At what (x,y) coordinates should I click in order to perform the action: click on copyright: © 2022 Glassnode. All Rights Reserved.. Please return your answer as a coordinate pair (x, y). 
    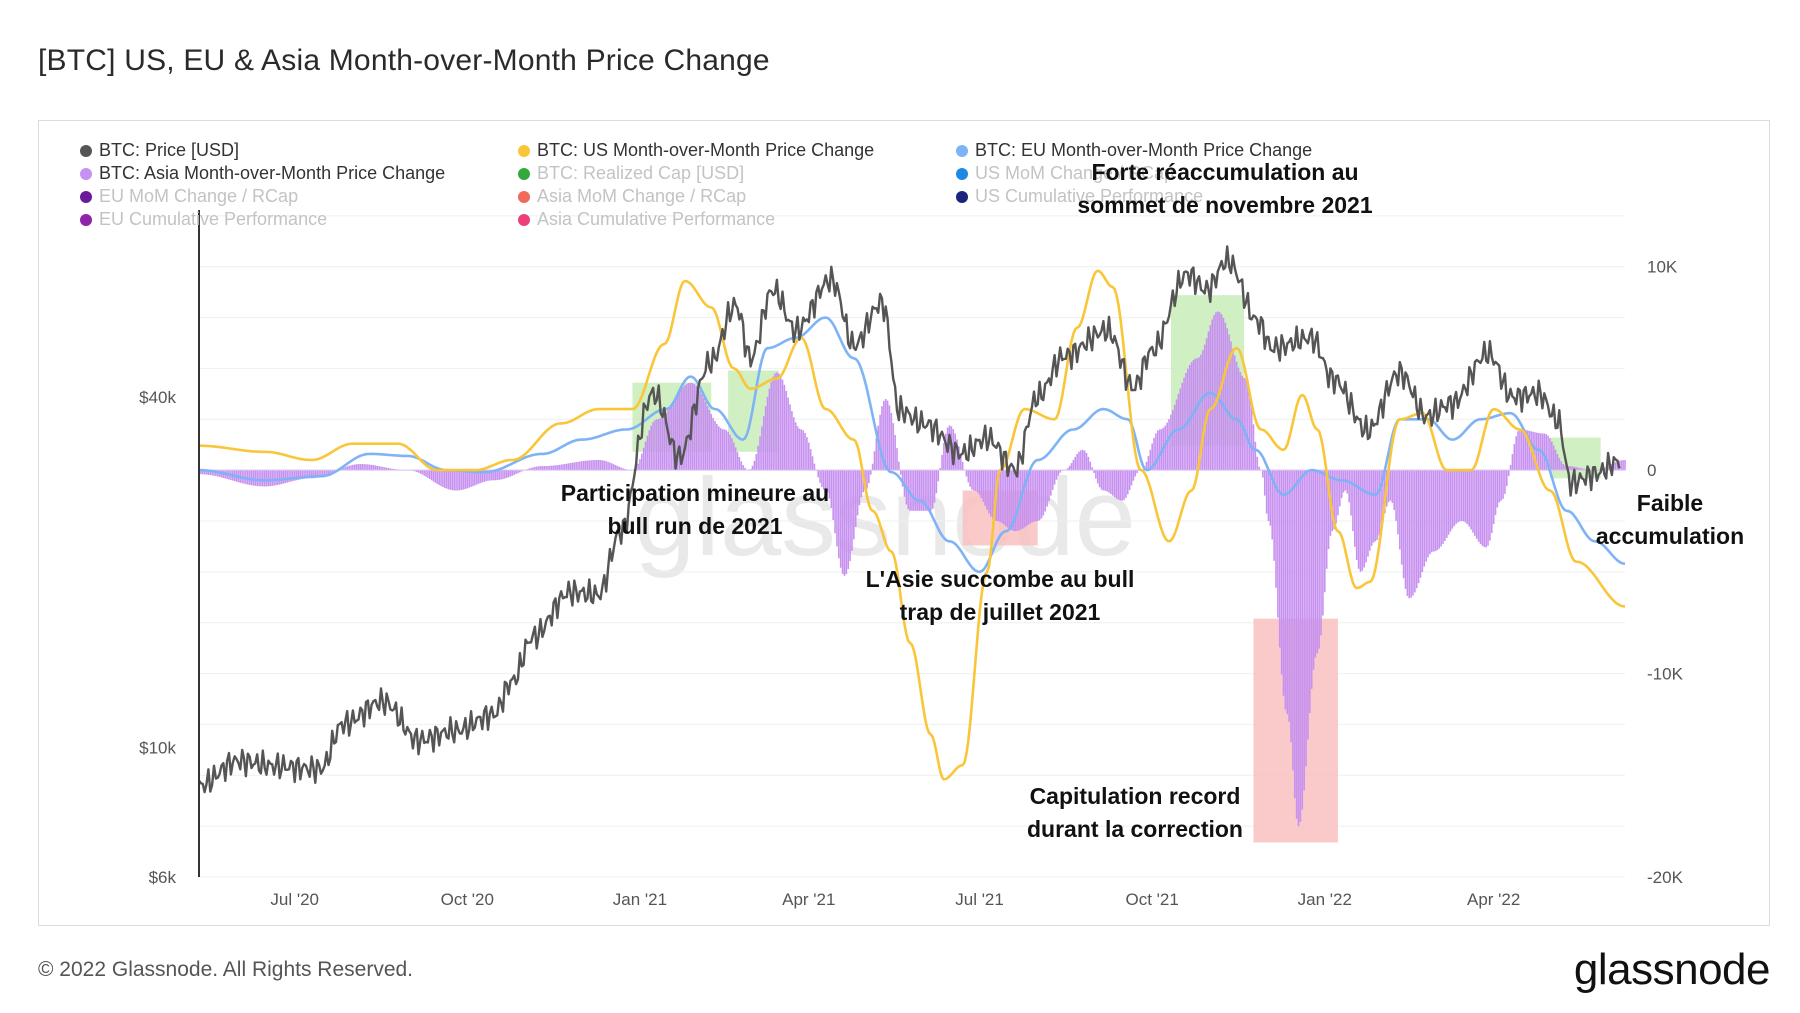
    Looking at the image, I should click on (226, 969).